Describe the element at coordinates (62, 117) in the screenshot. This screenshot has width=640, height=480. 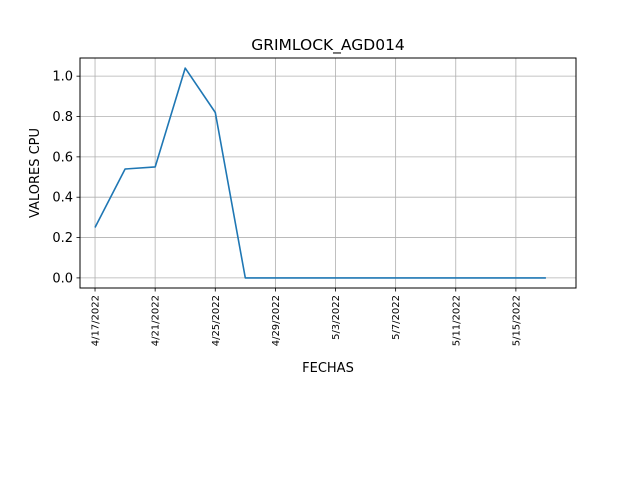
I see `y-tick-label: 0.8` at that location.